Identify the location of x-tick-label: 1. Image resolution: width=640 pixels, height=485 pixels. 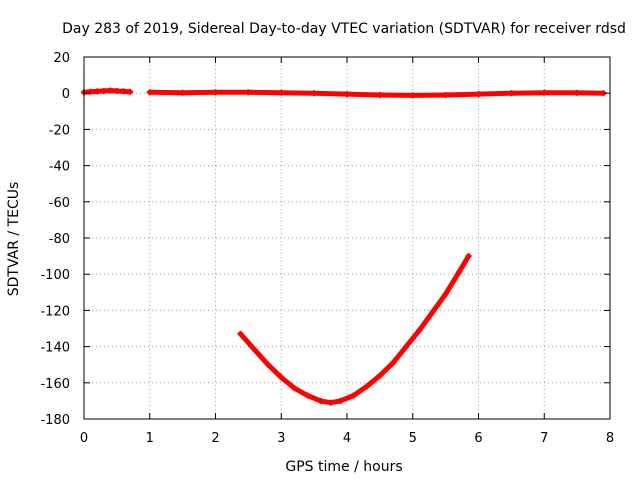
(150, 438).